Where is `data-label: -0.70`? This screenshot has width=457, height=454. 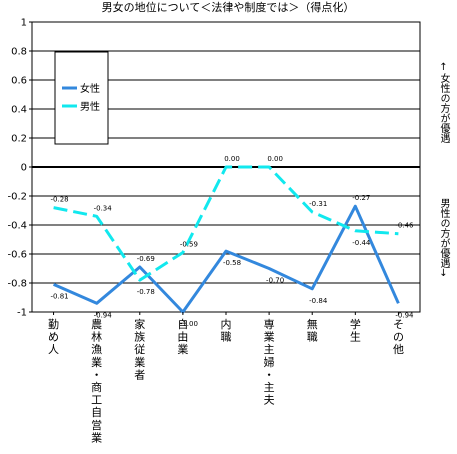 data-label: -0.70 is located at coordinates (275, 281).